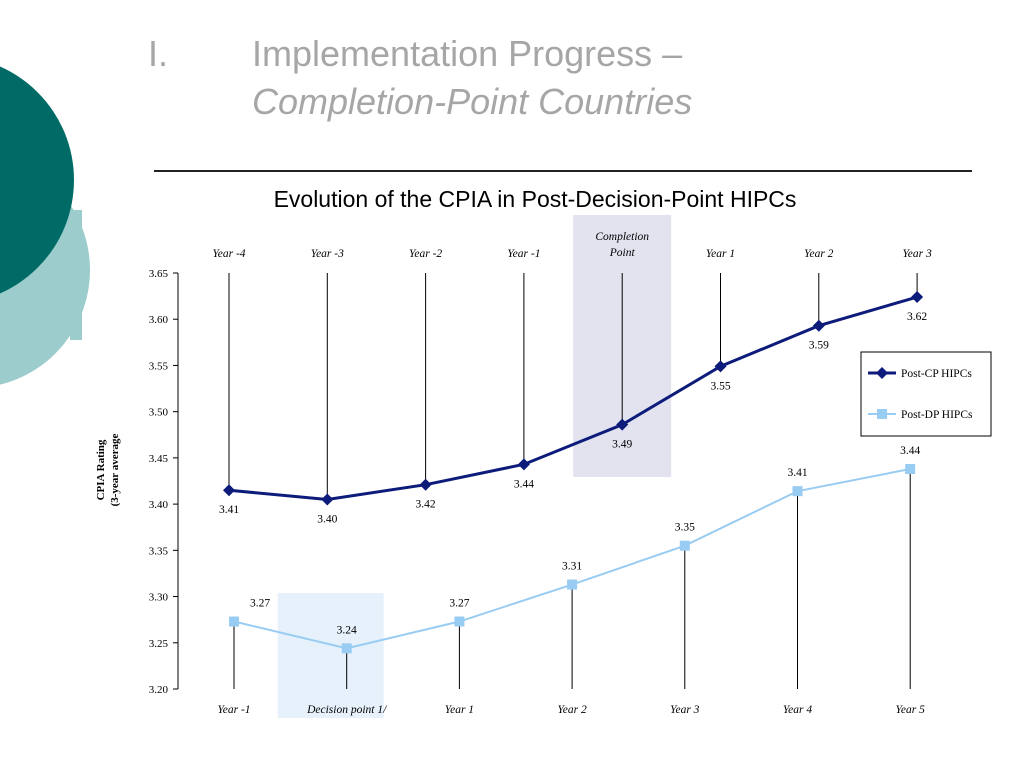  What do you see at coordinates (228, 254) in the screenshot?
I see `top-category-label: Year -4` at bounding box center [228, 254].